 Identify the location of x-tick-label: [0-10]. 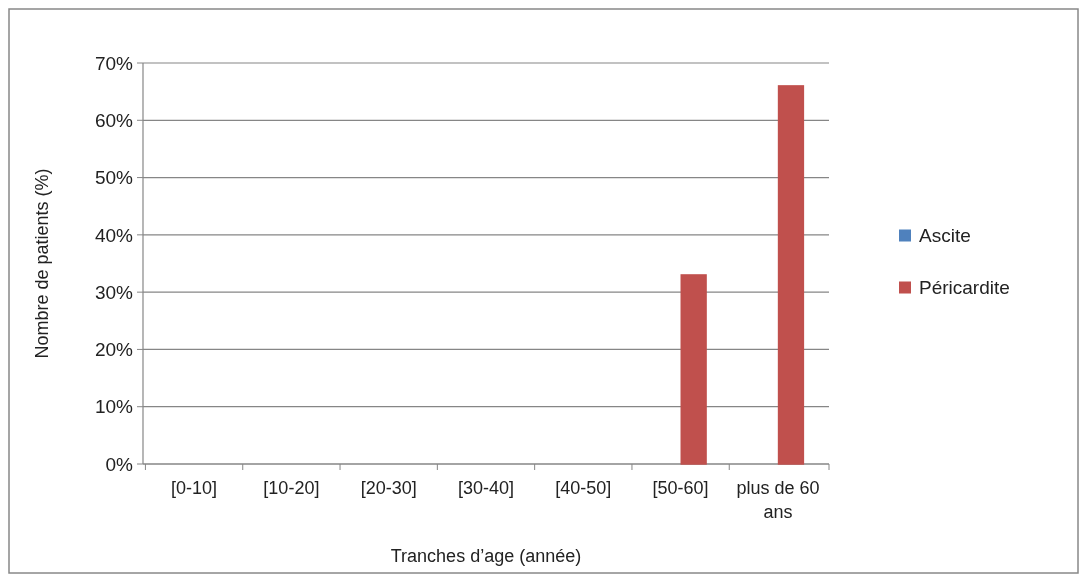
(194, 488).